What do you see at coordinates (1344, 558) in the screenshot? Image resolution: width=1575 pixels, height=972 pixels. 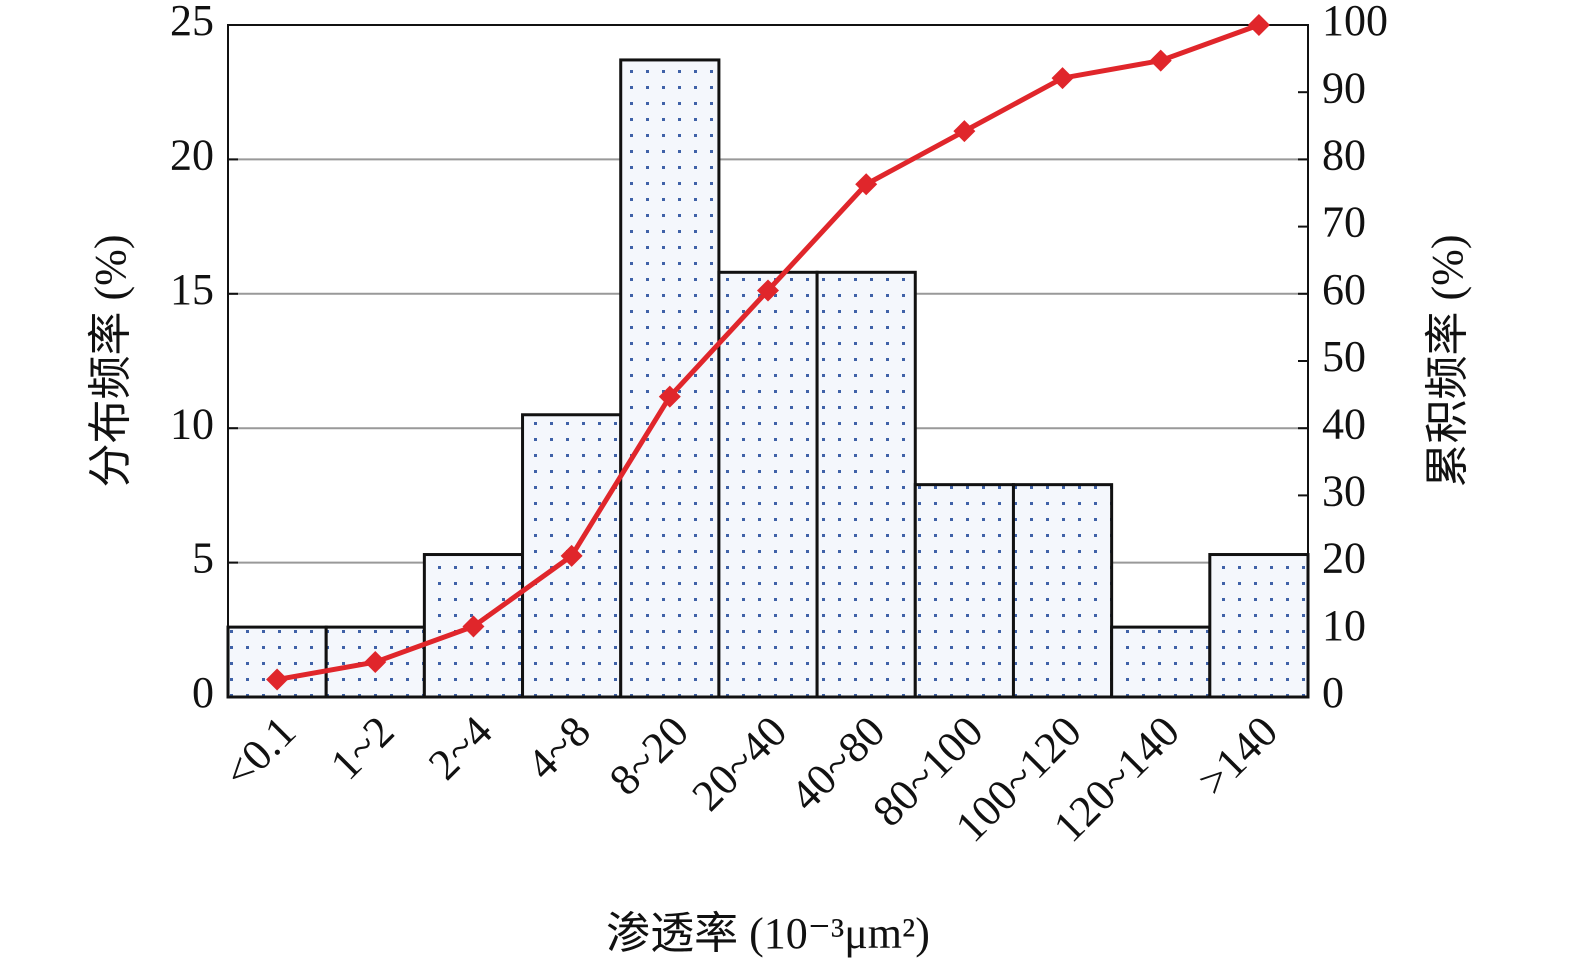 I see `y2-tick-label: 20` at bounding box center [1344, 558].